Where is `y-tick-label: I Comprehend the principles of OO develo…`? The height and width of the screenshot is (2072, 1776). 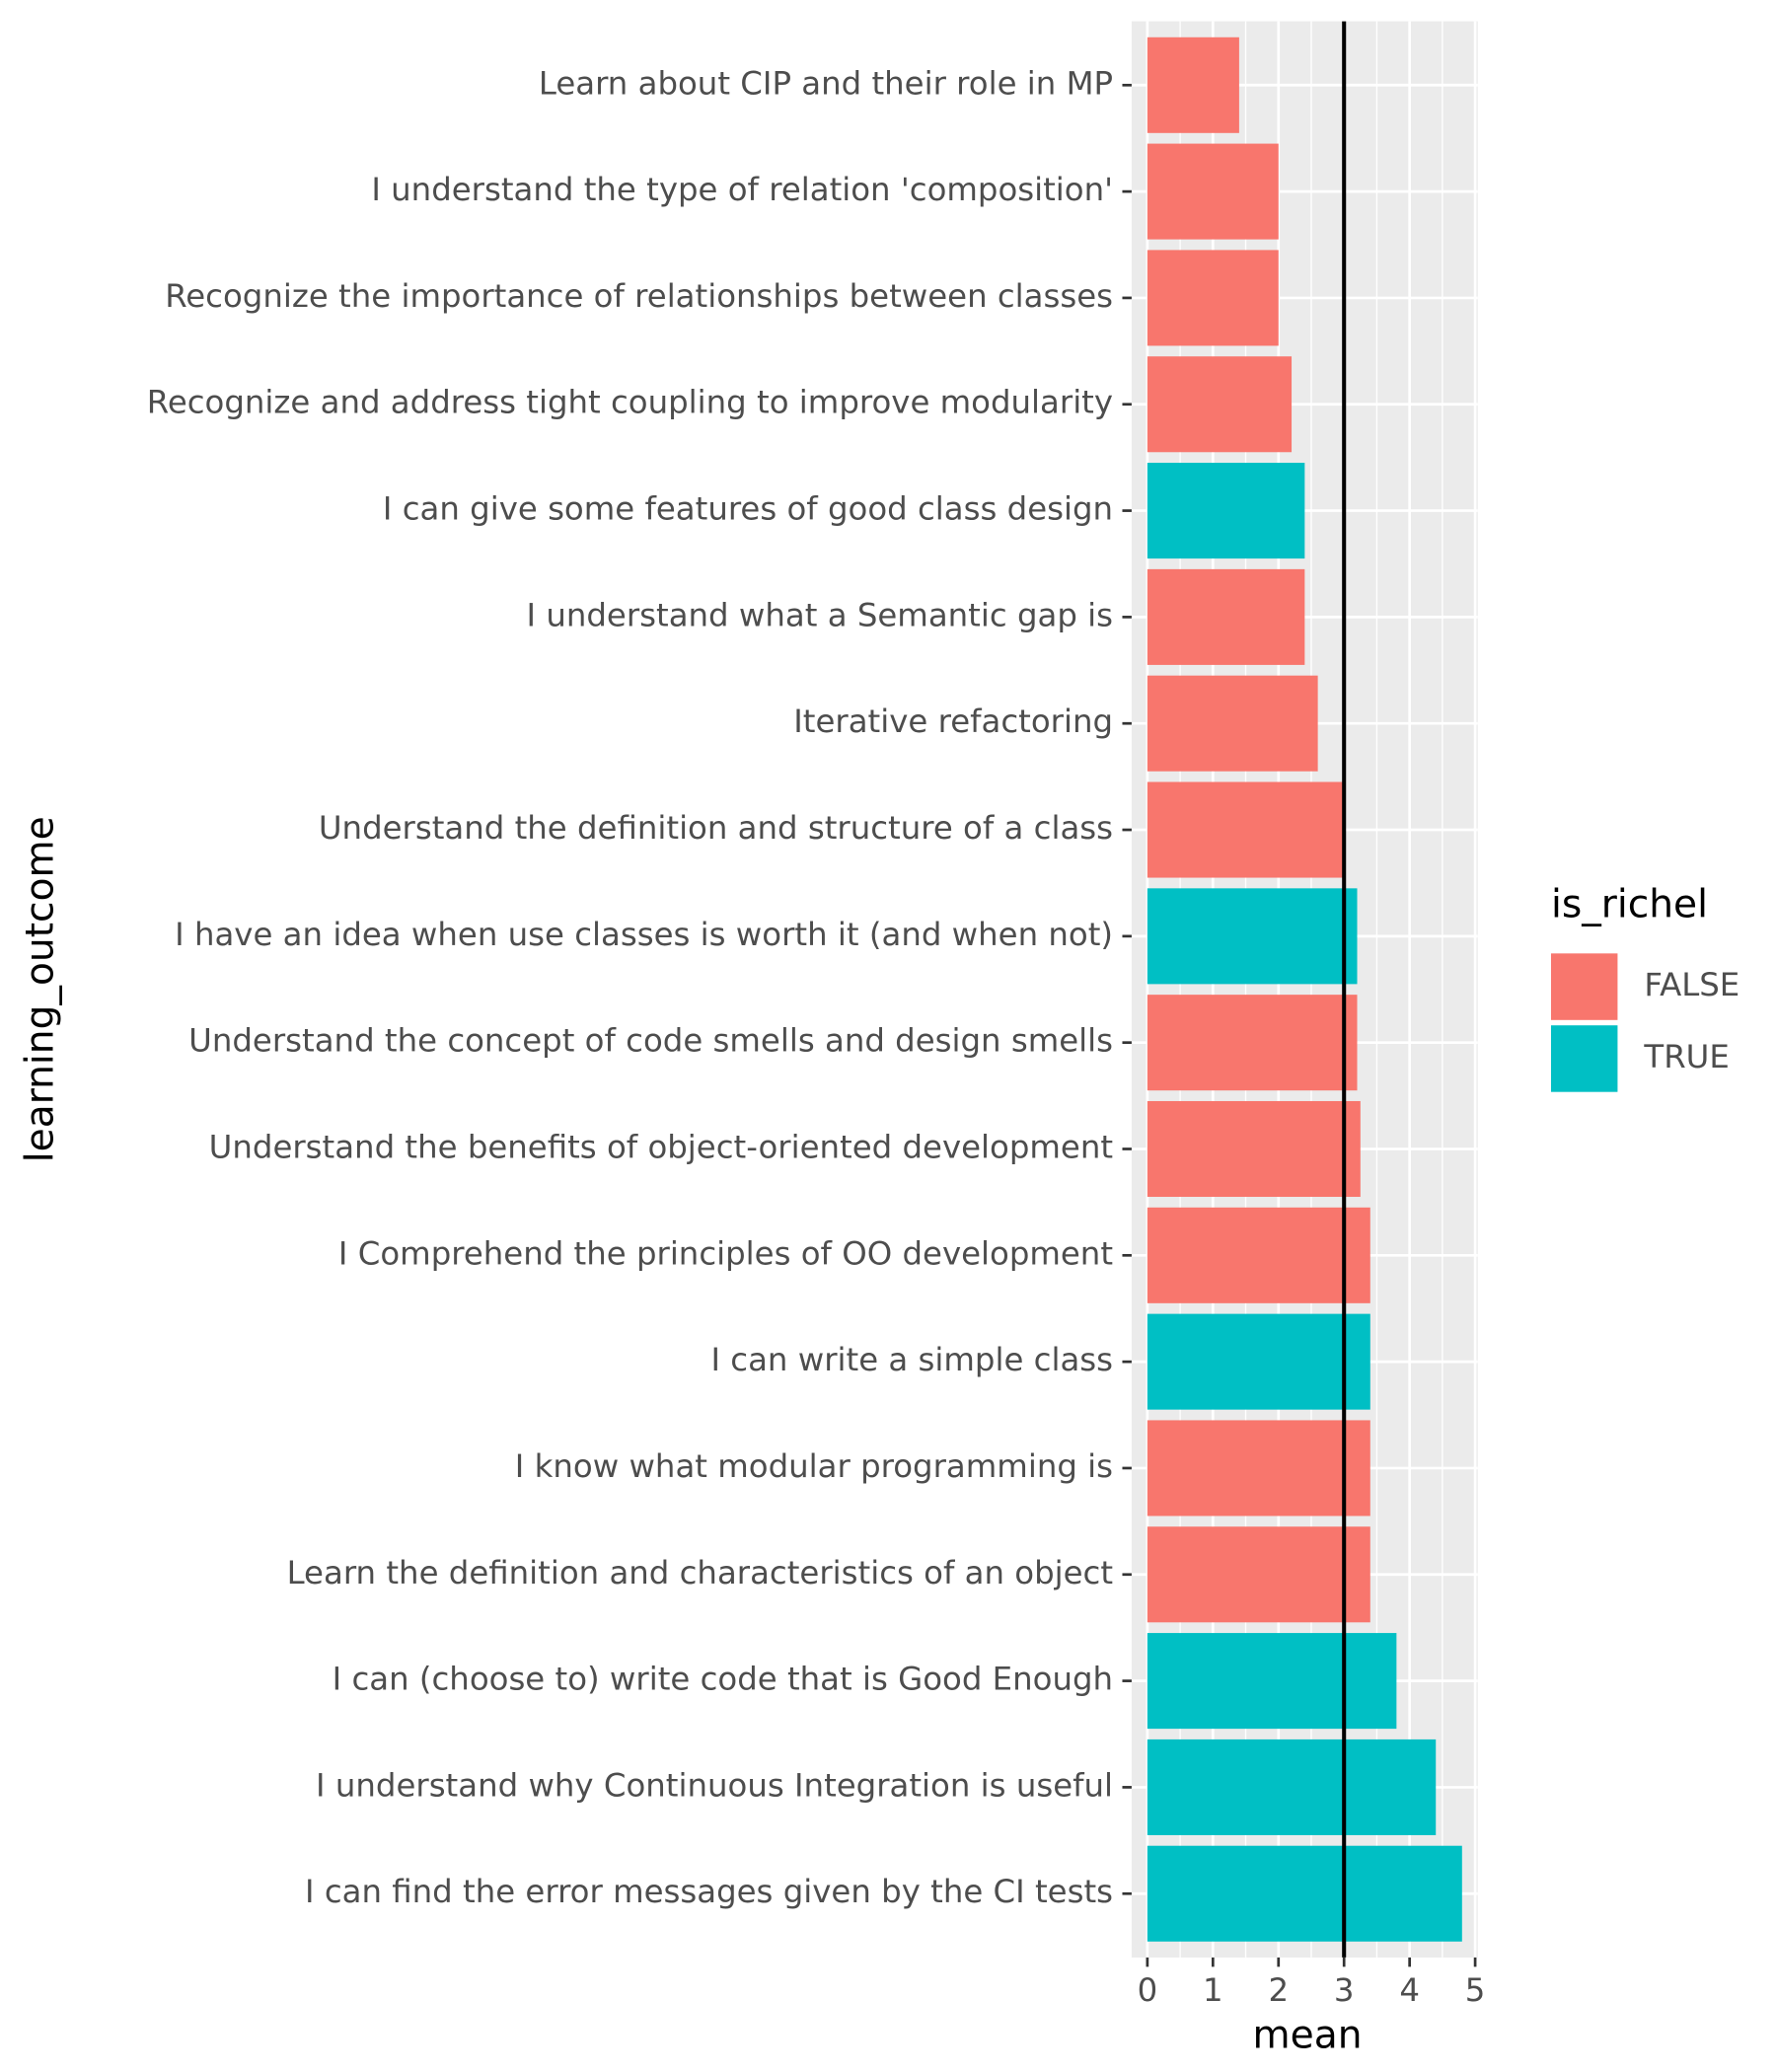 y-tick-label: I Comprehend the principles of OO develo… is located at coordinates (725, 1253).